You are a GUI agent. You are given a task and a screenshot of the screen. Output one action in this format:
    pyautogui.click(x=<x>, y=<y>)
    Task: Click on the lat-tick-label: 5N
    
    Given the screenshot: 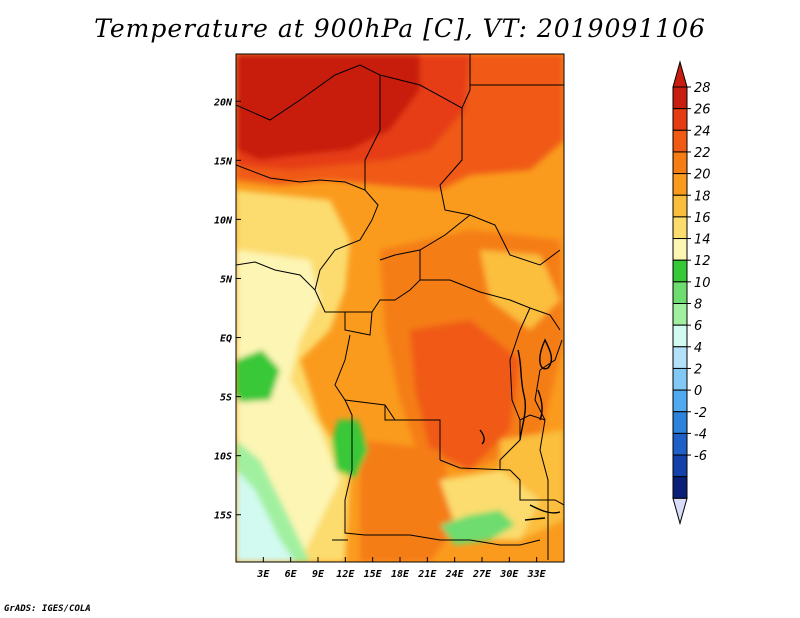 What is the action you would take?
    pyautogui.click(x=226, y=279)
    